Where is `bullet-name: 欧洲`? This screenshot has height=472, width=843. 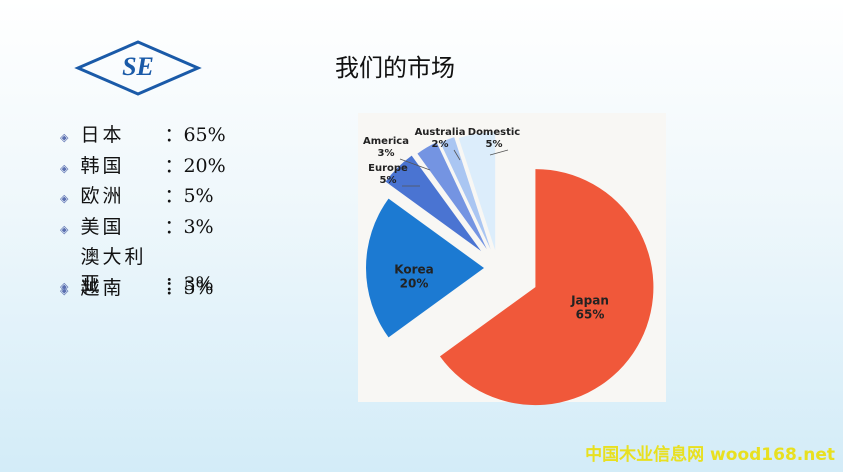 bullet-name: 欧洲 is located at coordinates (102, 196).